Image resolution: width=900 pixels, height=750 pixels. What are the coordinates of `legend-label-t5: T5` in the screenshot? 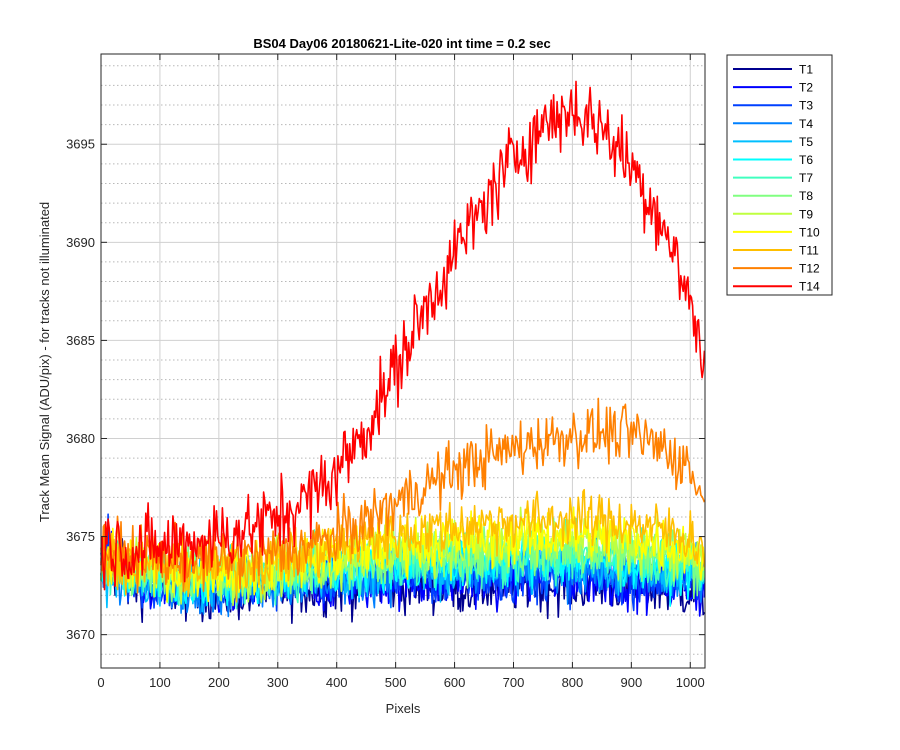 It's located at (806, 142).